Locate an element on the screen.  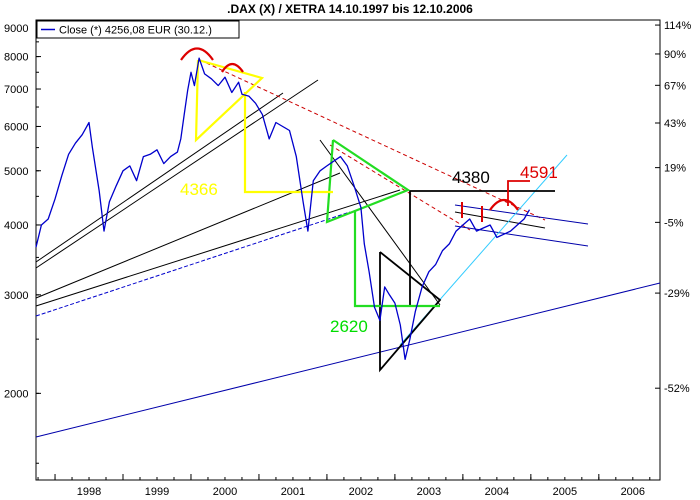
legend-label: Close (*) 4256,08 EUR (30.12.) is located at coordinates (135, 31).